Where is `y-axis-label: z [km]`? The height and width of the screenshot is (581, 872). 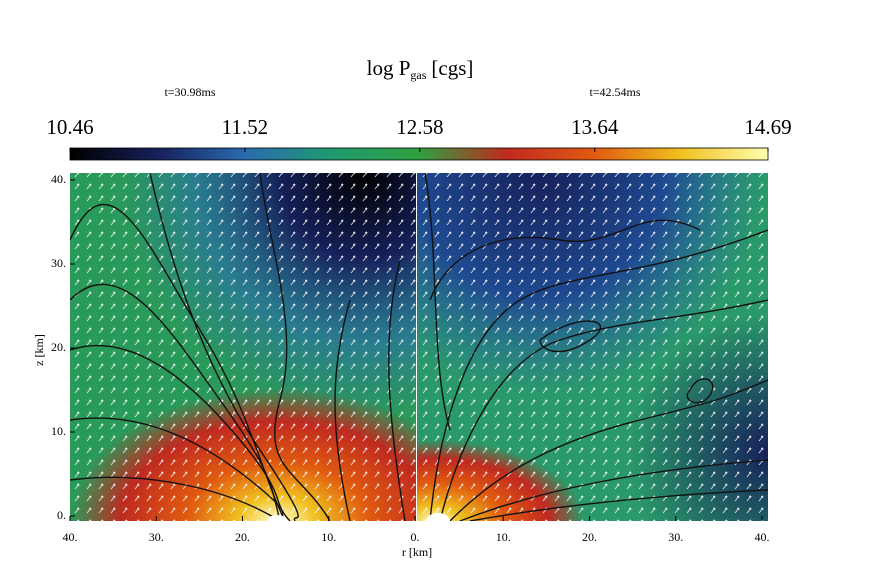 y-axis-label: z [km] is located at coordinates (39, 350).